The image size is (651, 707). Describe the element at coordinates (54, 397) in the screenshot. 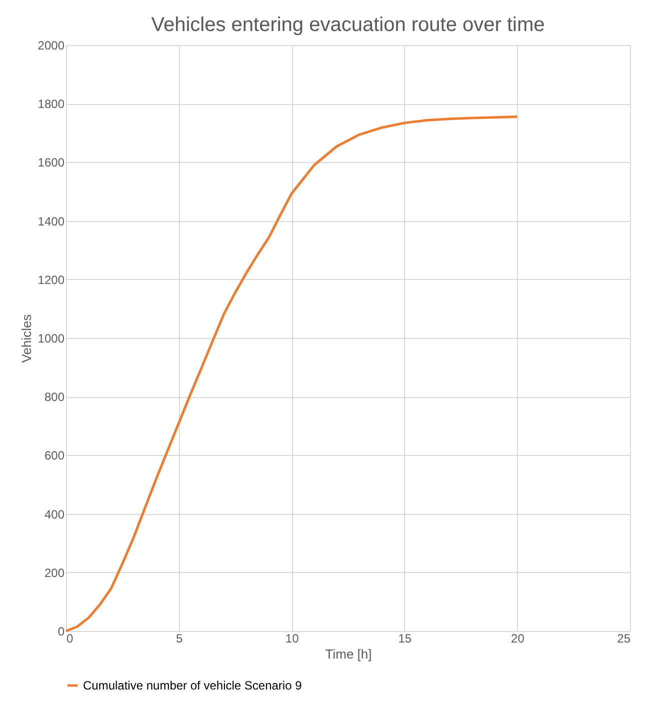

I see `y-tick-label: 800` at that location.